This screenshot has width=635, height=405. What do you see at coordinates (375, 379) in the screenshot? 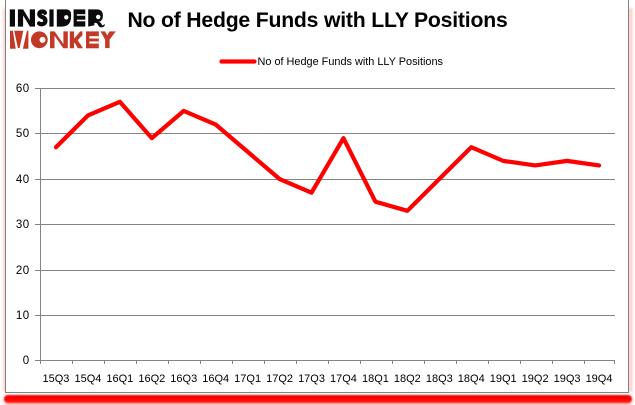
I see `svg-text: 18Q1` at bounding box center [375, 379].